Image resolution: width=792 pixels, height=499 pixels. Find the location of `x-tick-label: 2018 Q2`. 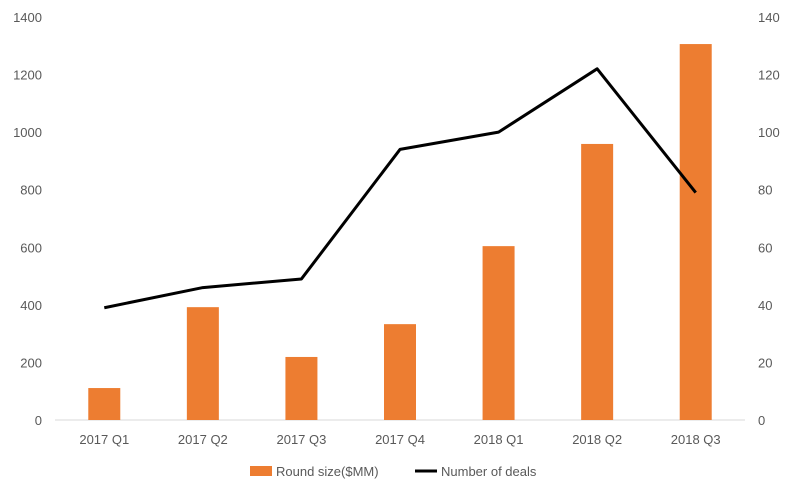

x-tick-label: 2018 Q2 is located at coordinates (597, 439).